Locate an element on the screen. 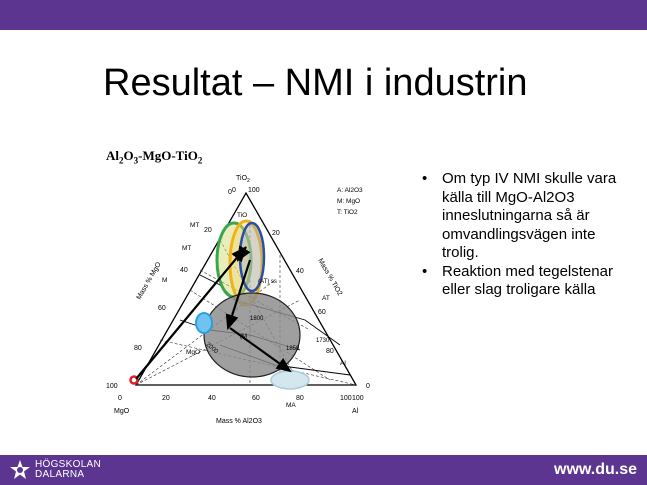 The width and height of the screenshot is (647, 485). footer-url-link: www.du.se is located at coordinates (595, 469).